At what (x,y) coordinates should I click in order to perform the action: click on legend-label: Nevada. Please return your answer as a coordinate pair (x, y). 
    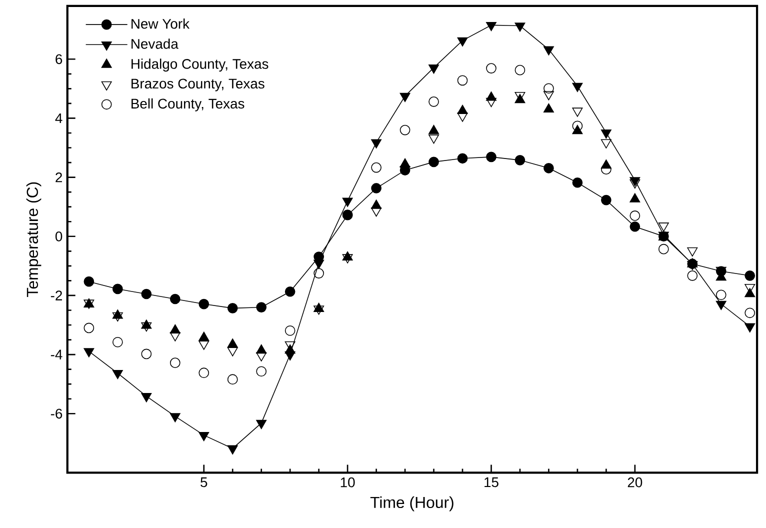
    Looking at the image, I should click on (155, 43).